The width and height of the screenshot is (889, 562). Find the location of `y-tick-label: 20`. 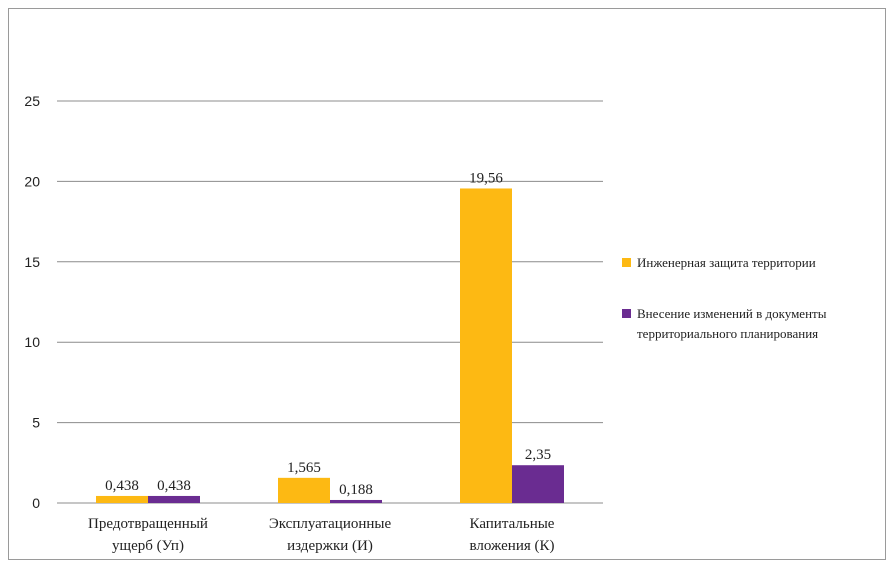

y-tick-label: 20 is located at coordinates (32, 181).